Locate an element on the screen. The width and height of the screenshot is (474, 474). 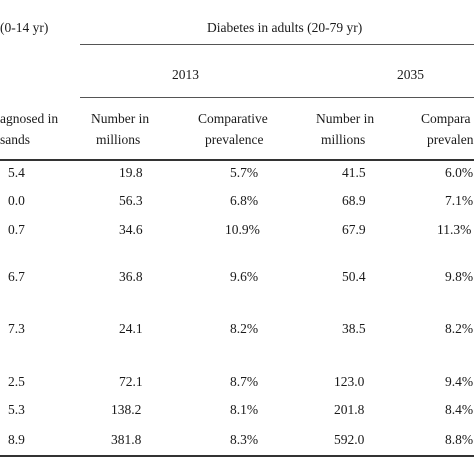
cell-number-2013: 36.8 is located at coordinates (131, 276).